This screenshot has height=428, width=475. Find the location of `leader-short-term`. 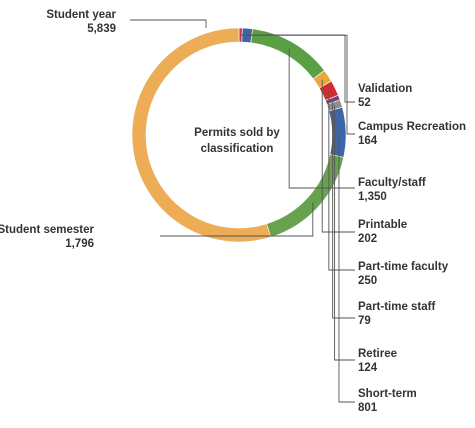

leader-short-term is located at coordinates (346, 267).